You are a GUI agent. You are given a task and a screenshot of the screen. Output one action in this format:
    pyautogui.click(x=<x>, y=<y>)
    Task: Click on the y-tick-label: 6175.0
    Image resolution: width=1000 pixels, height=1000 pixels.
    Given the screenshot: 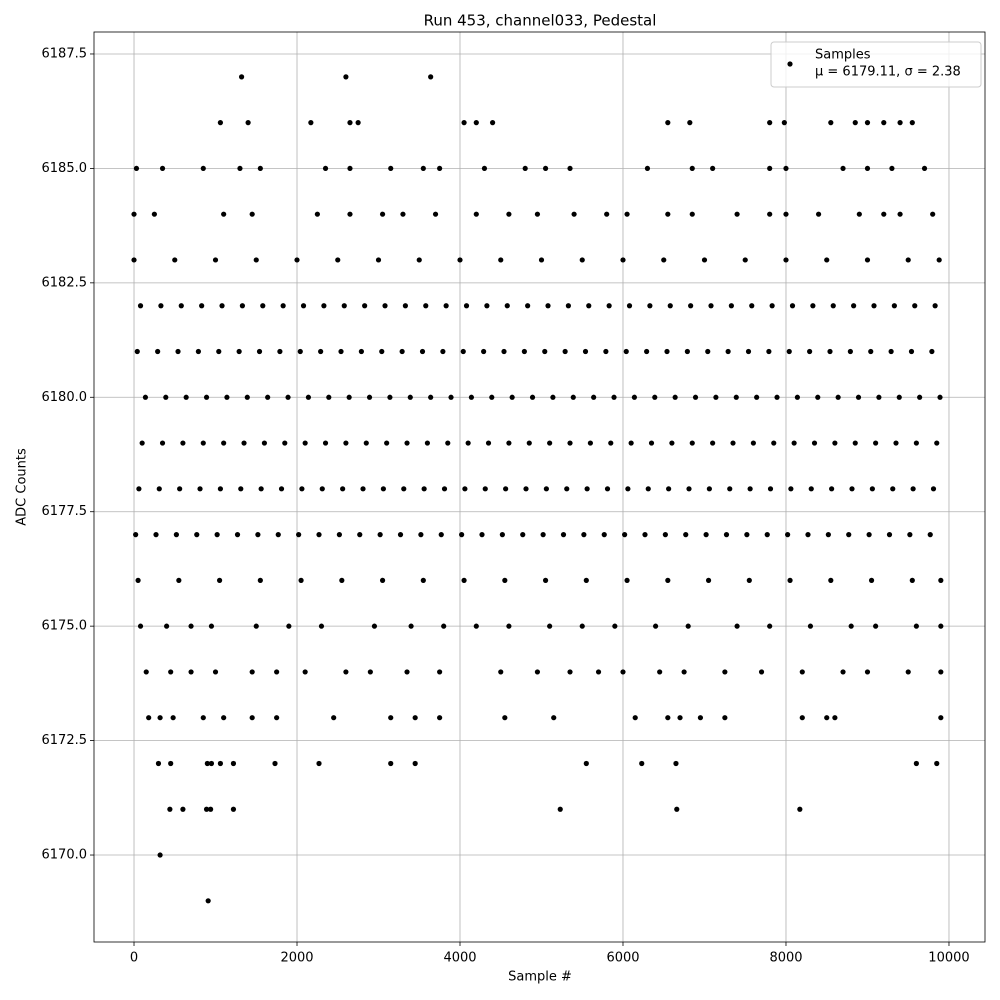 What is the action you would take?
    pyautogui.click(x=65, y=626)
    